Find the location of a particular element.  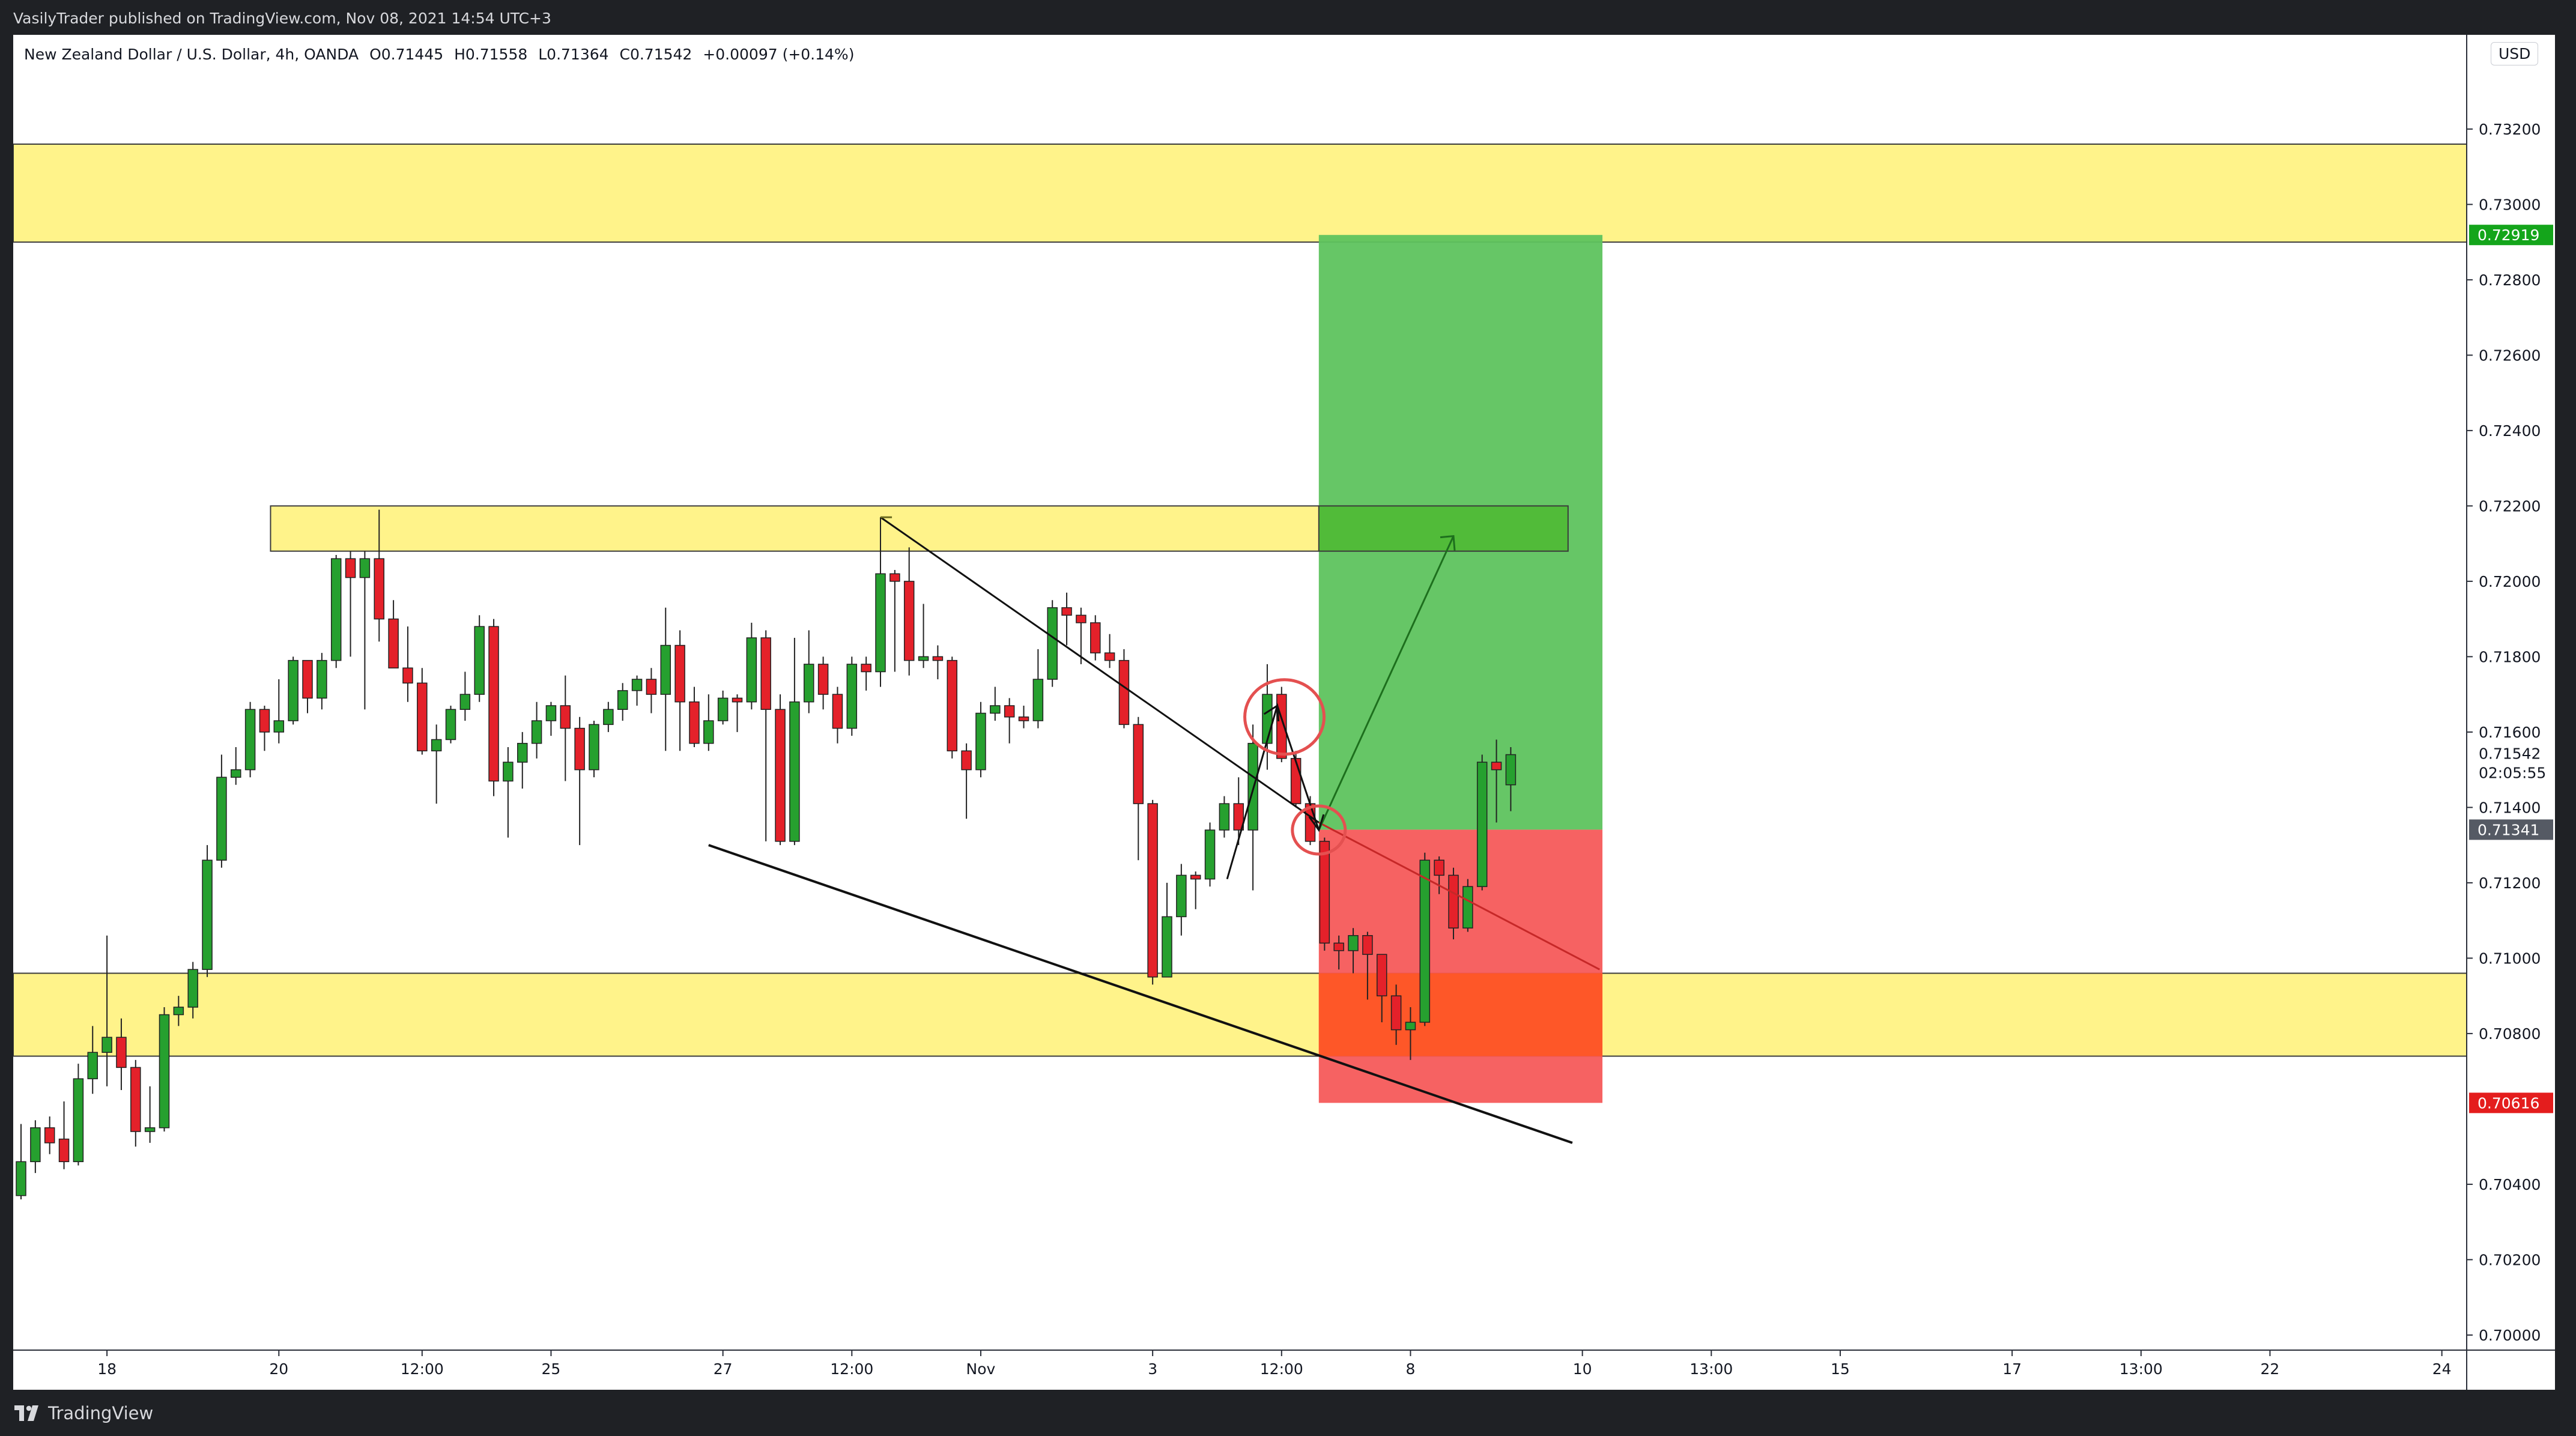

highlight-circle is located at coordinates (1319, 830).